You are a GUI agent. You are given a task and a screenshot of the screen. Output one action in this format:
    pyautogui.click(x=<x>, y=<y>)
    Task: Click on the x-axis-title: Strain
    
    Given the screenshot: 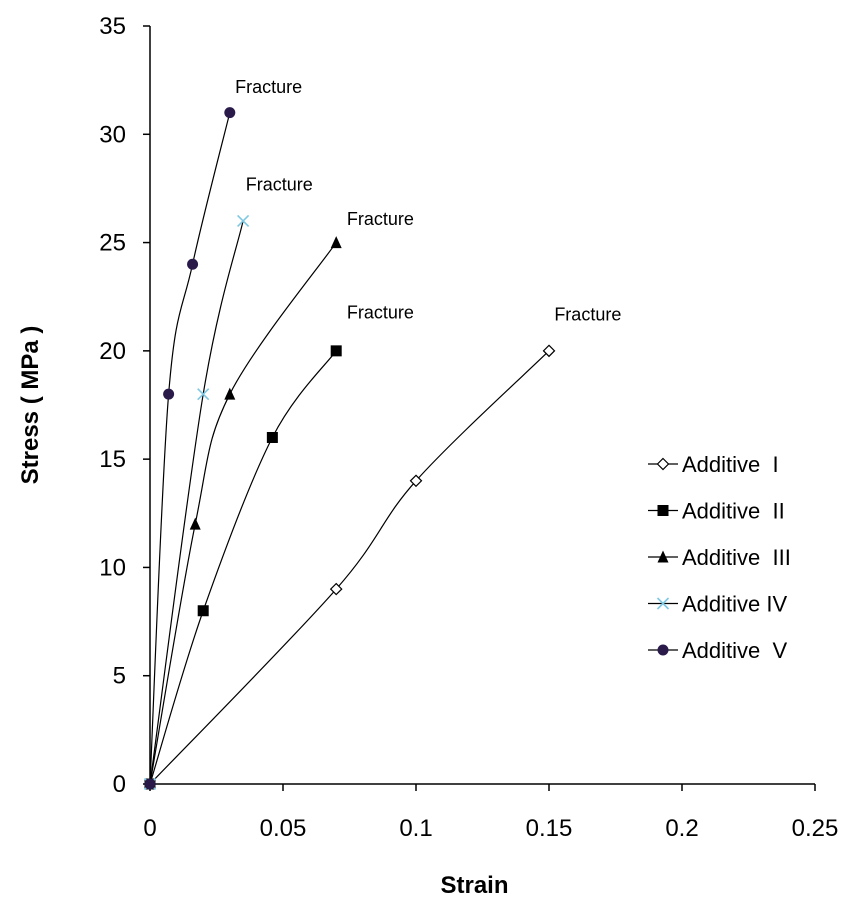 What is the action you would take?
    pyautogui.click(x=474, y=885)
    